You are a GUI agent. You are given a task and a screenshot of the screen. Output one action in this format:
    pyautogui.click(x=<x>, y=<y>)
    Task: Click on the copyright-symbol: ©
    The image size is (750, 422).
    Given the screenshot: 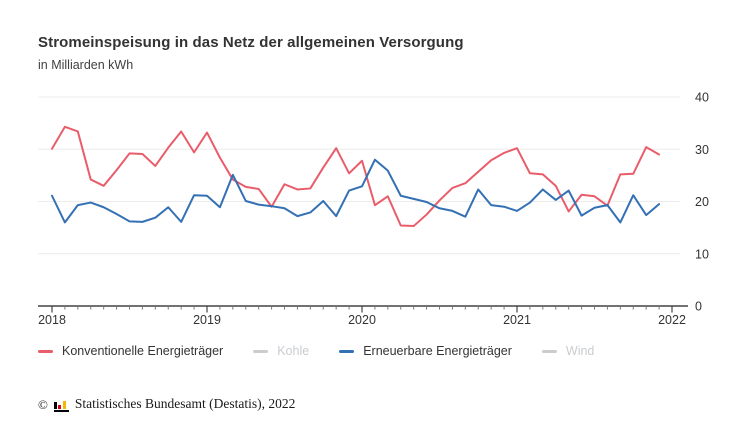 What is the action you would take?
    pyautogui.click(x=43, y=404)
    